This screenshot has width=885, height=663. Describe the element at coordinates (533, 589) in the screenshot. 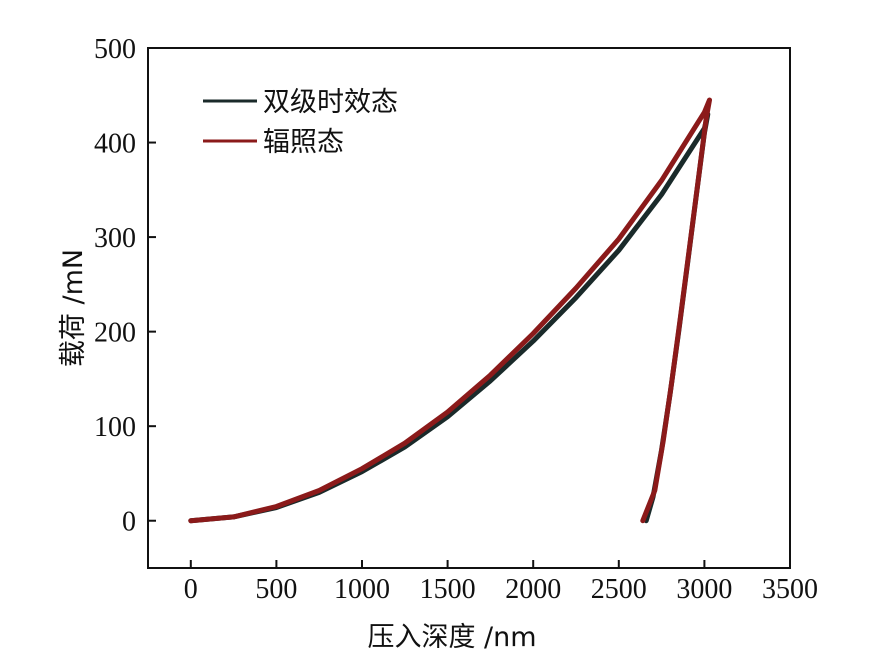

I see `x-tick-label: 2000` at that location.